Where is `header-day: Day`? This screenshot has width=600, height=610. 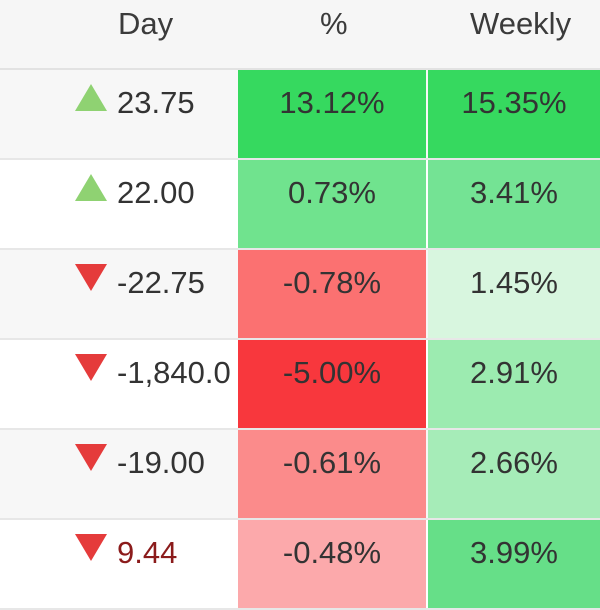
header-day: Day is located at coordinates (146, 23).